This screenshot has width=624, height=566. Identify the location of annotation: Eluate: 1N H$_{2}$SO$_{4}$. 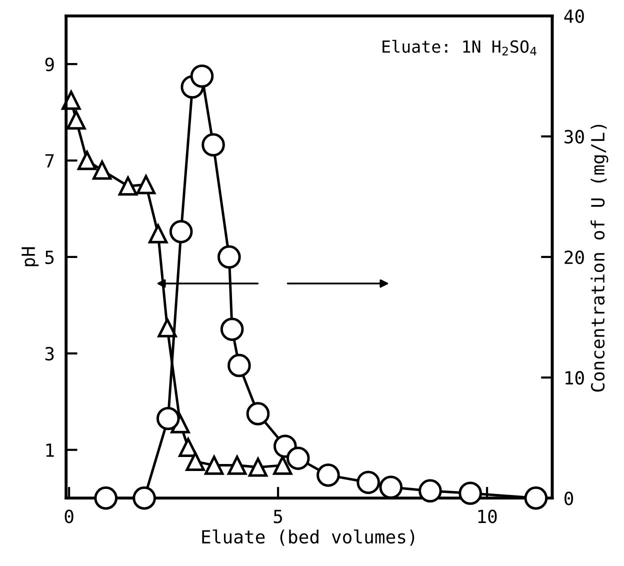
(459, 48).